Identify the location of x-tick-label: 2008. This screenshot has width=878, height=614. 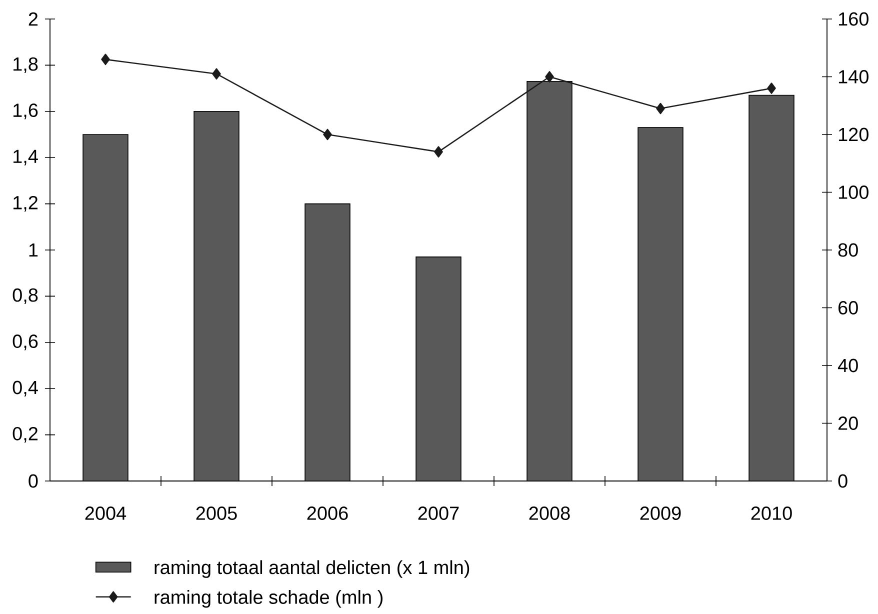
(549, 513).